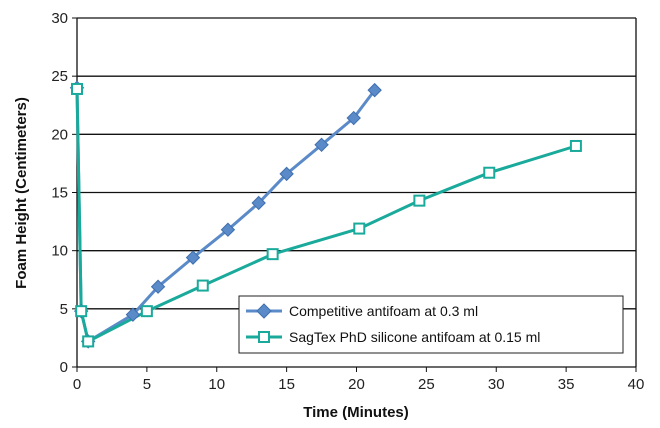 The height and width of the screenshot is (428, 660). What do you see at coordinates (21, 193) in the screenshot?
I see `y-axis-title: Foam Height (Centimeters)` at bounding box center [21, 193].